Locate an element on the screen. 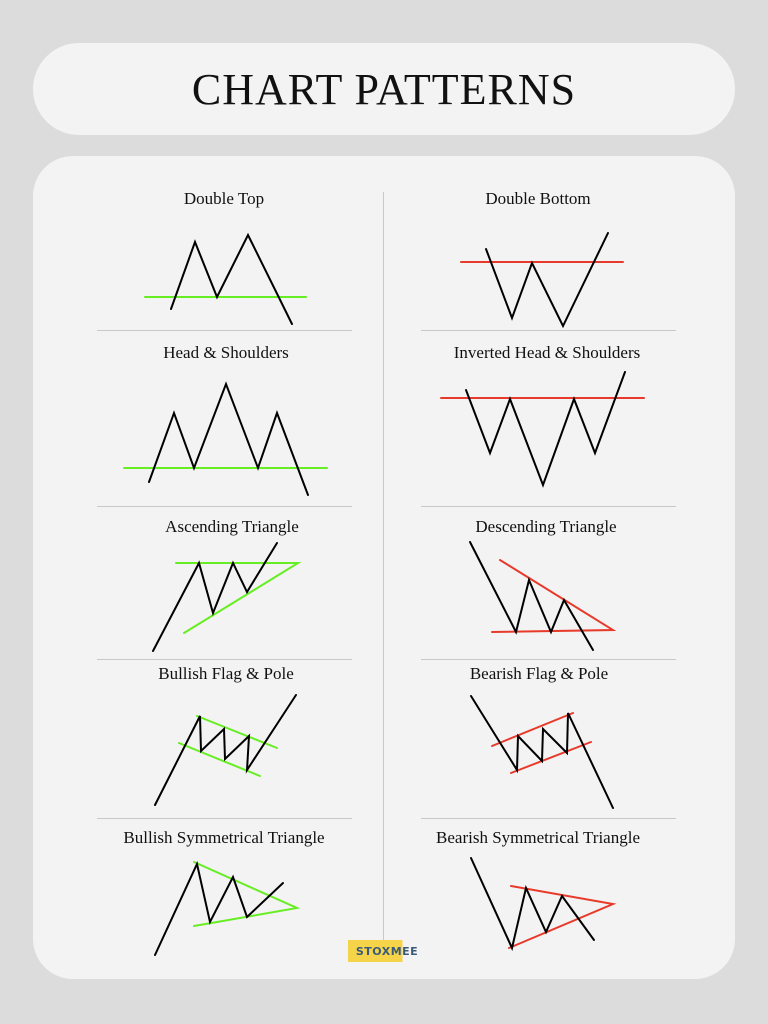 The width and height of the screenshot is (768, 1024). ascending-triangle-bounds is located at coordinates (238, 598).